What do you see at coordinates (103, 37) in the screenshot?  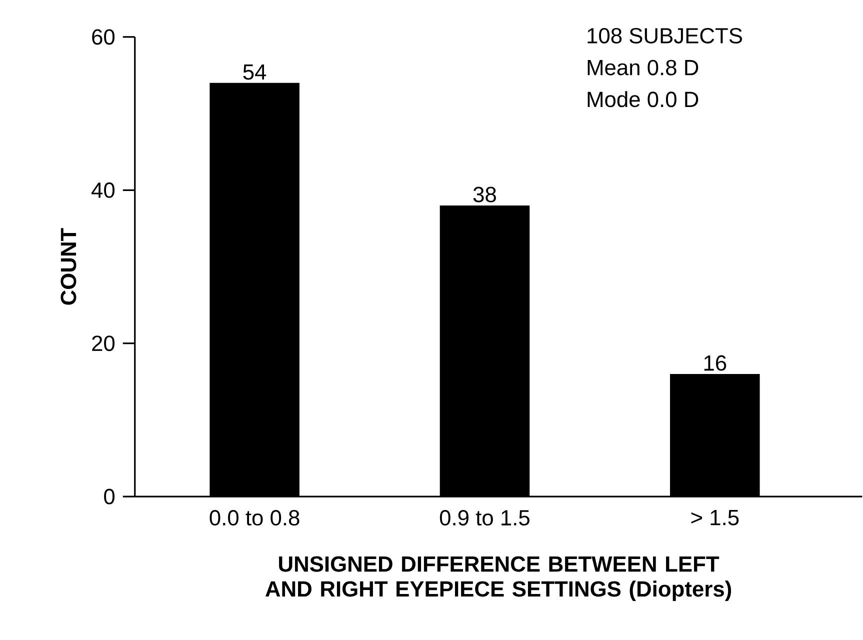 I see `y-tick-label: 60` at bounding box center [103, 37].